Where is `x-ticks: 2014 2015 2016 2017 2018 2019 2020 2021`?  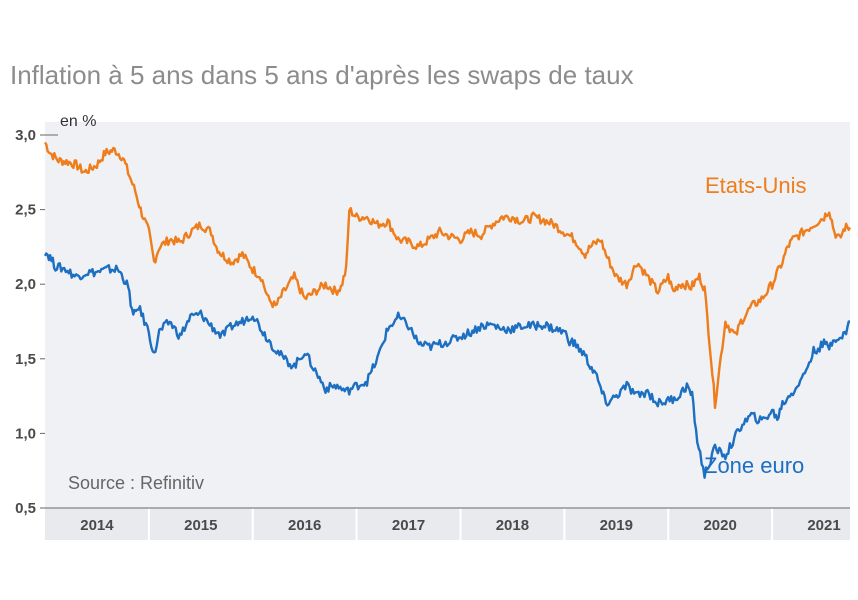 x-ticks: 2014 2015 2016 2017 2018 2019 2020 2021 is located at coordinates (460, 525).